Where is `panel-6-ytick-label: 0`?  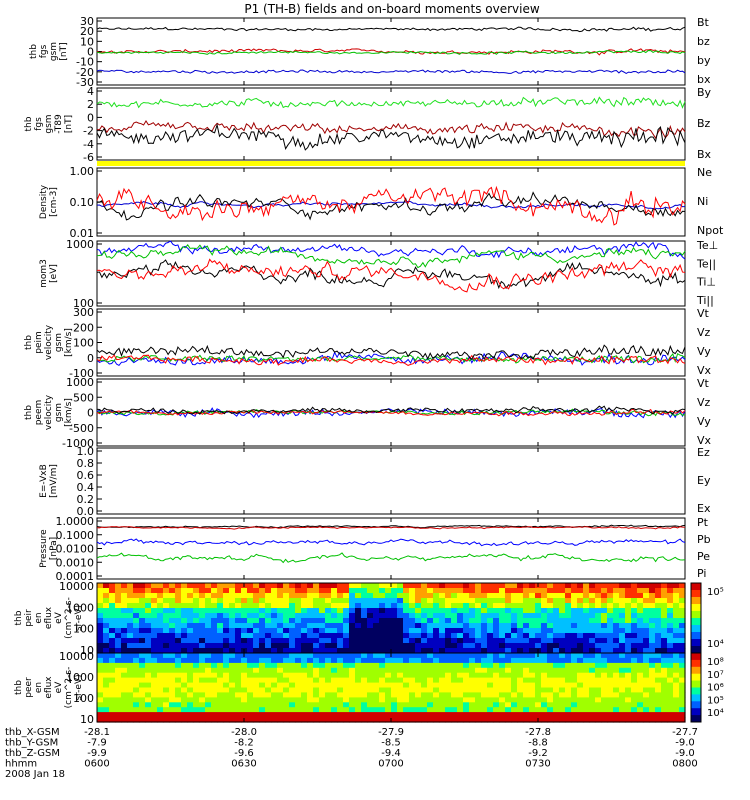
panel-6-ytick-label: 0 is located at coordinates (90, 358).